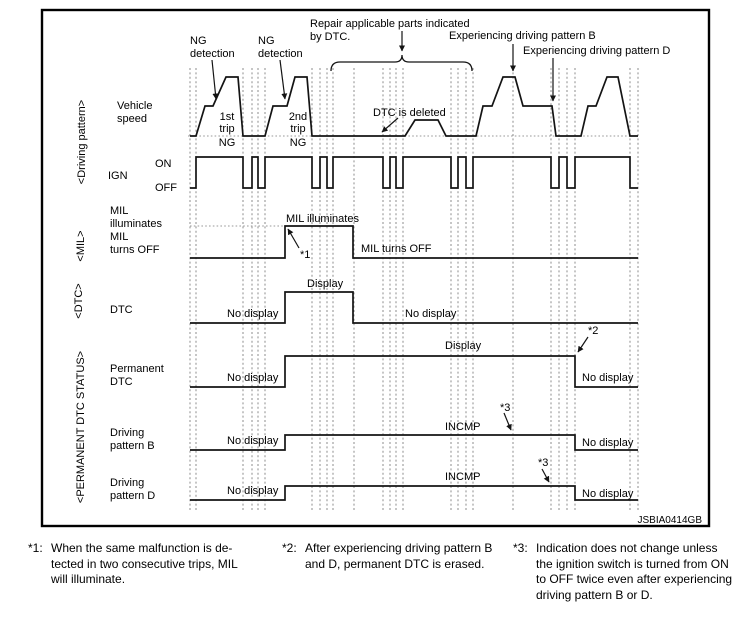 This screenshot has height=618, width=746. What do you see at coordinates (505, 408) in the screenshot?
I see `star3-b-label: *3` at bounding box center [505, 408].